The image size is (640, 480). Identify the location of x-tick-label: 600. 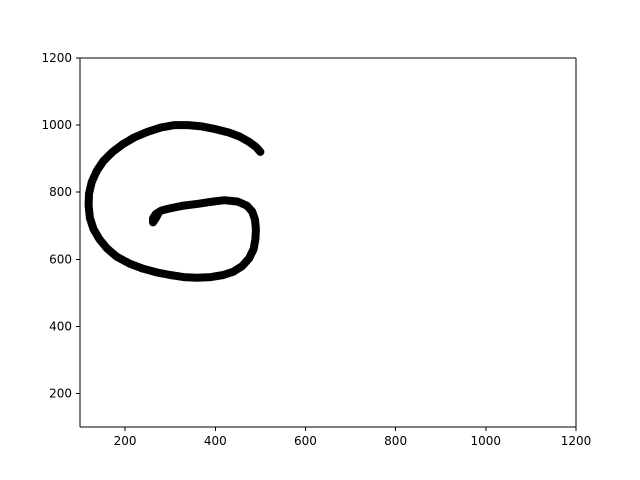
(305, 441).